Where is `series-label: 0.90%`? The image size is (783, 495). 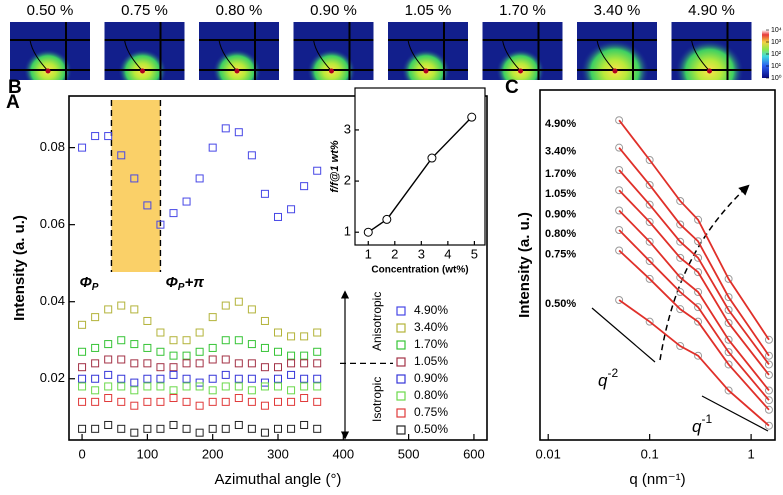 series-label: 0.90% is located at coordinates (560, 214).